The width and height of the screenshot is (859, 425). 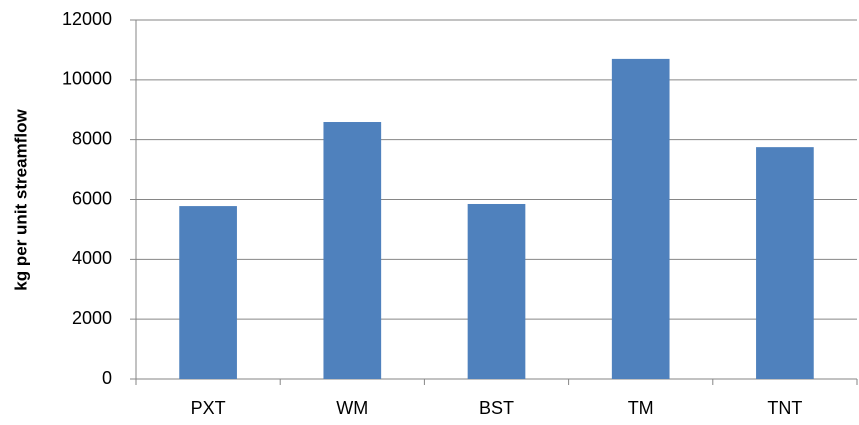 I want to click on y-tick-label: 12000, so click(x=87, y=19).